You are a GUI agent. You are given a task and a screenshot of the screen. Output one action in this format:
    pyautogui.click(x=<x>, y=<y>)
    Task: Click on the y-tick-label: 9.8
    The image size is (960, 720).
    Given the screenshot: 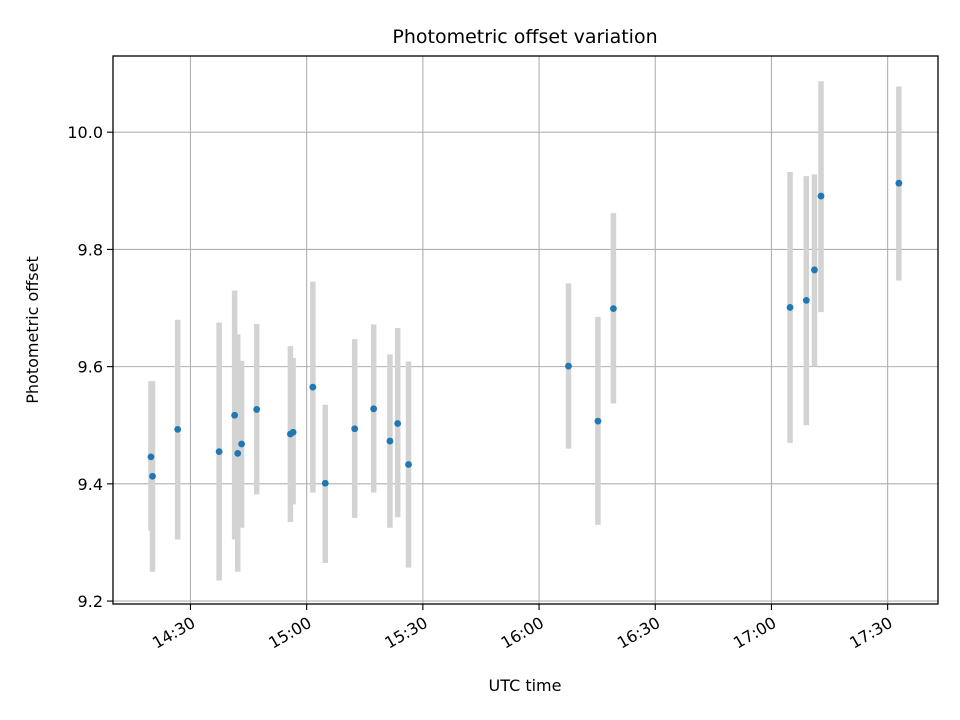 What is the action you would take?
    pyautogui.click(x=90, y=249)
    